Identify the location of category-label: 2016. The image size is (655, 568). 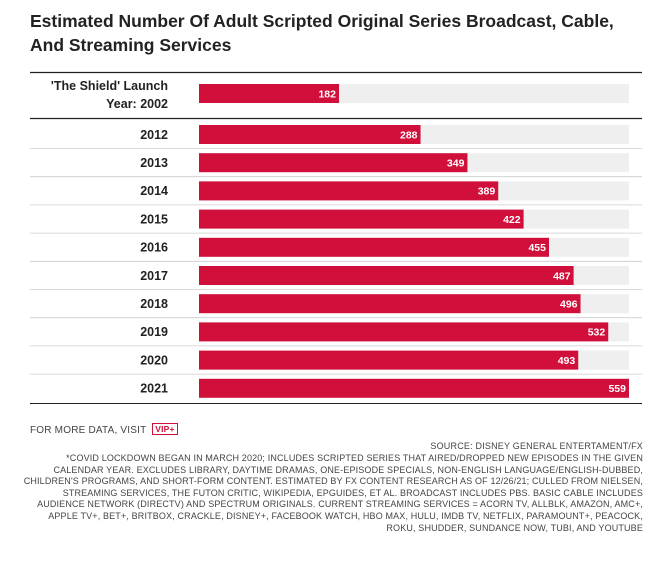
(154, 248).